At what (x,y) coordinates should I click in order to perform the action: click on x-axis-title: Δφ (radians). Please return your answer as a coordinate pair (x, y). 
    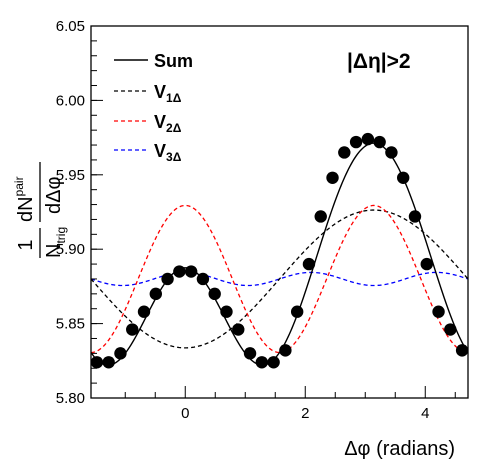
    Looking at the image, I should click on (399, 449).